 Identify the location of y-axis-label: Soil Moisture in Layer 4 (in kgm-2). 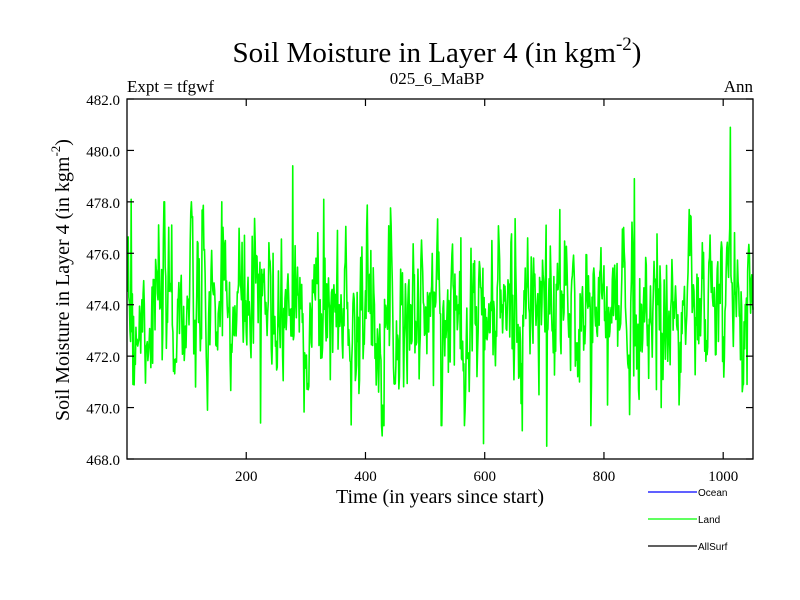
(61, 280).